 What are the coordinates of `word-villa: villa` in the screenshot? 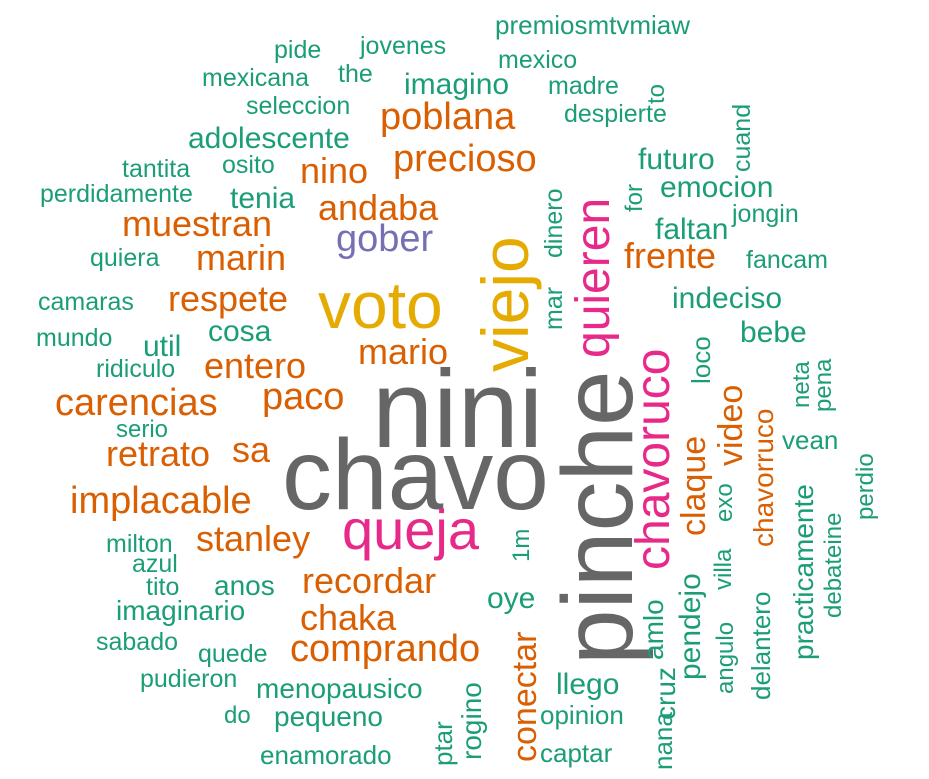 It's located at (723, 569).